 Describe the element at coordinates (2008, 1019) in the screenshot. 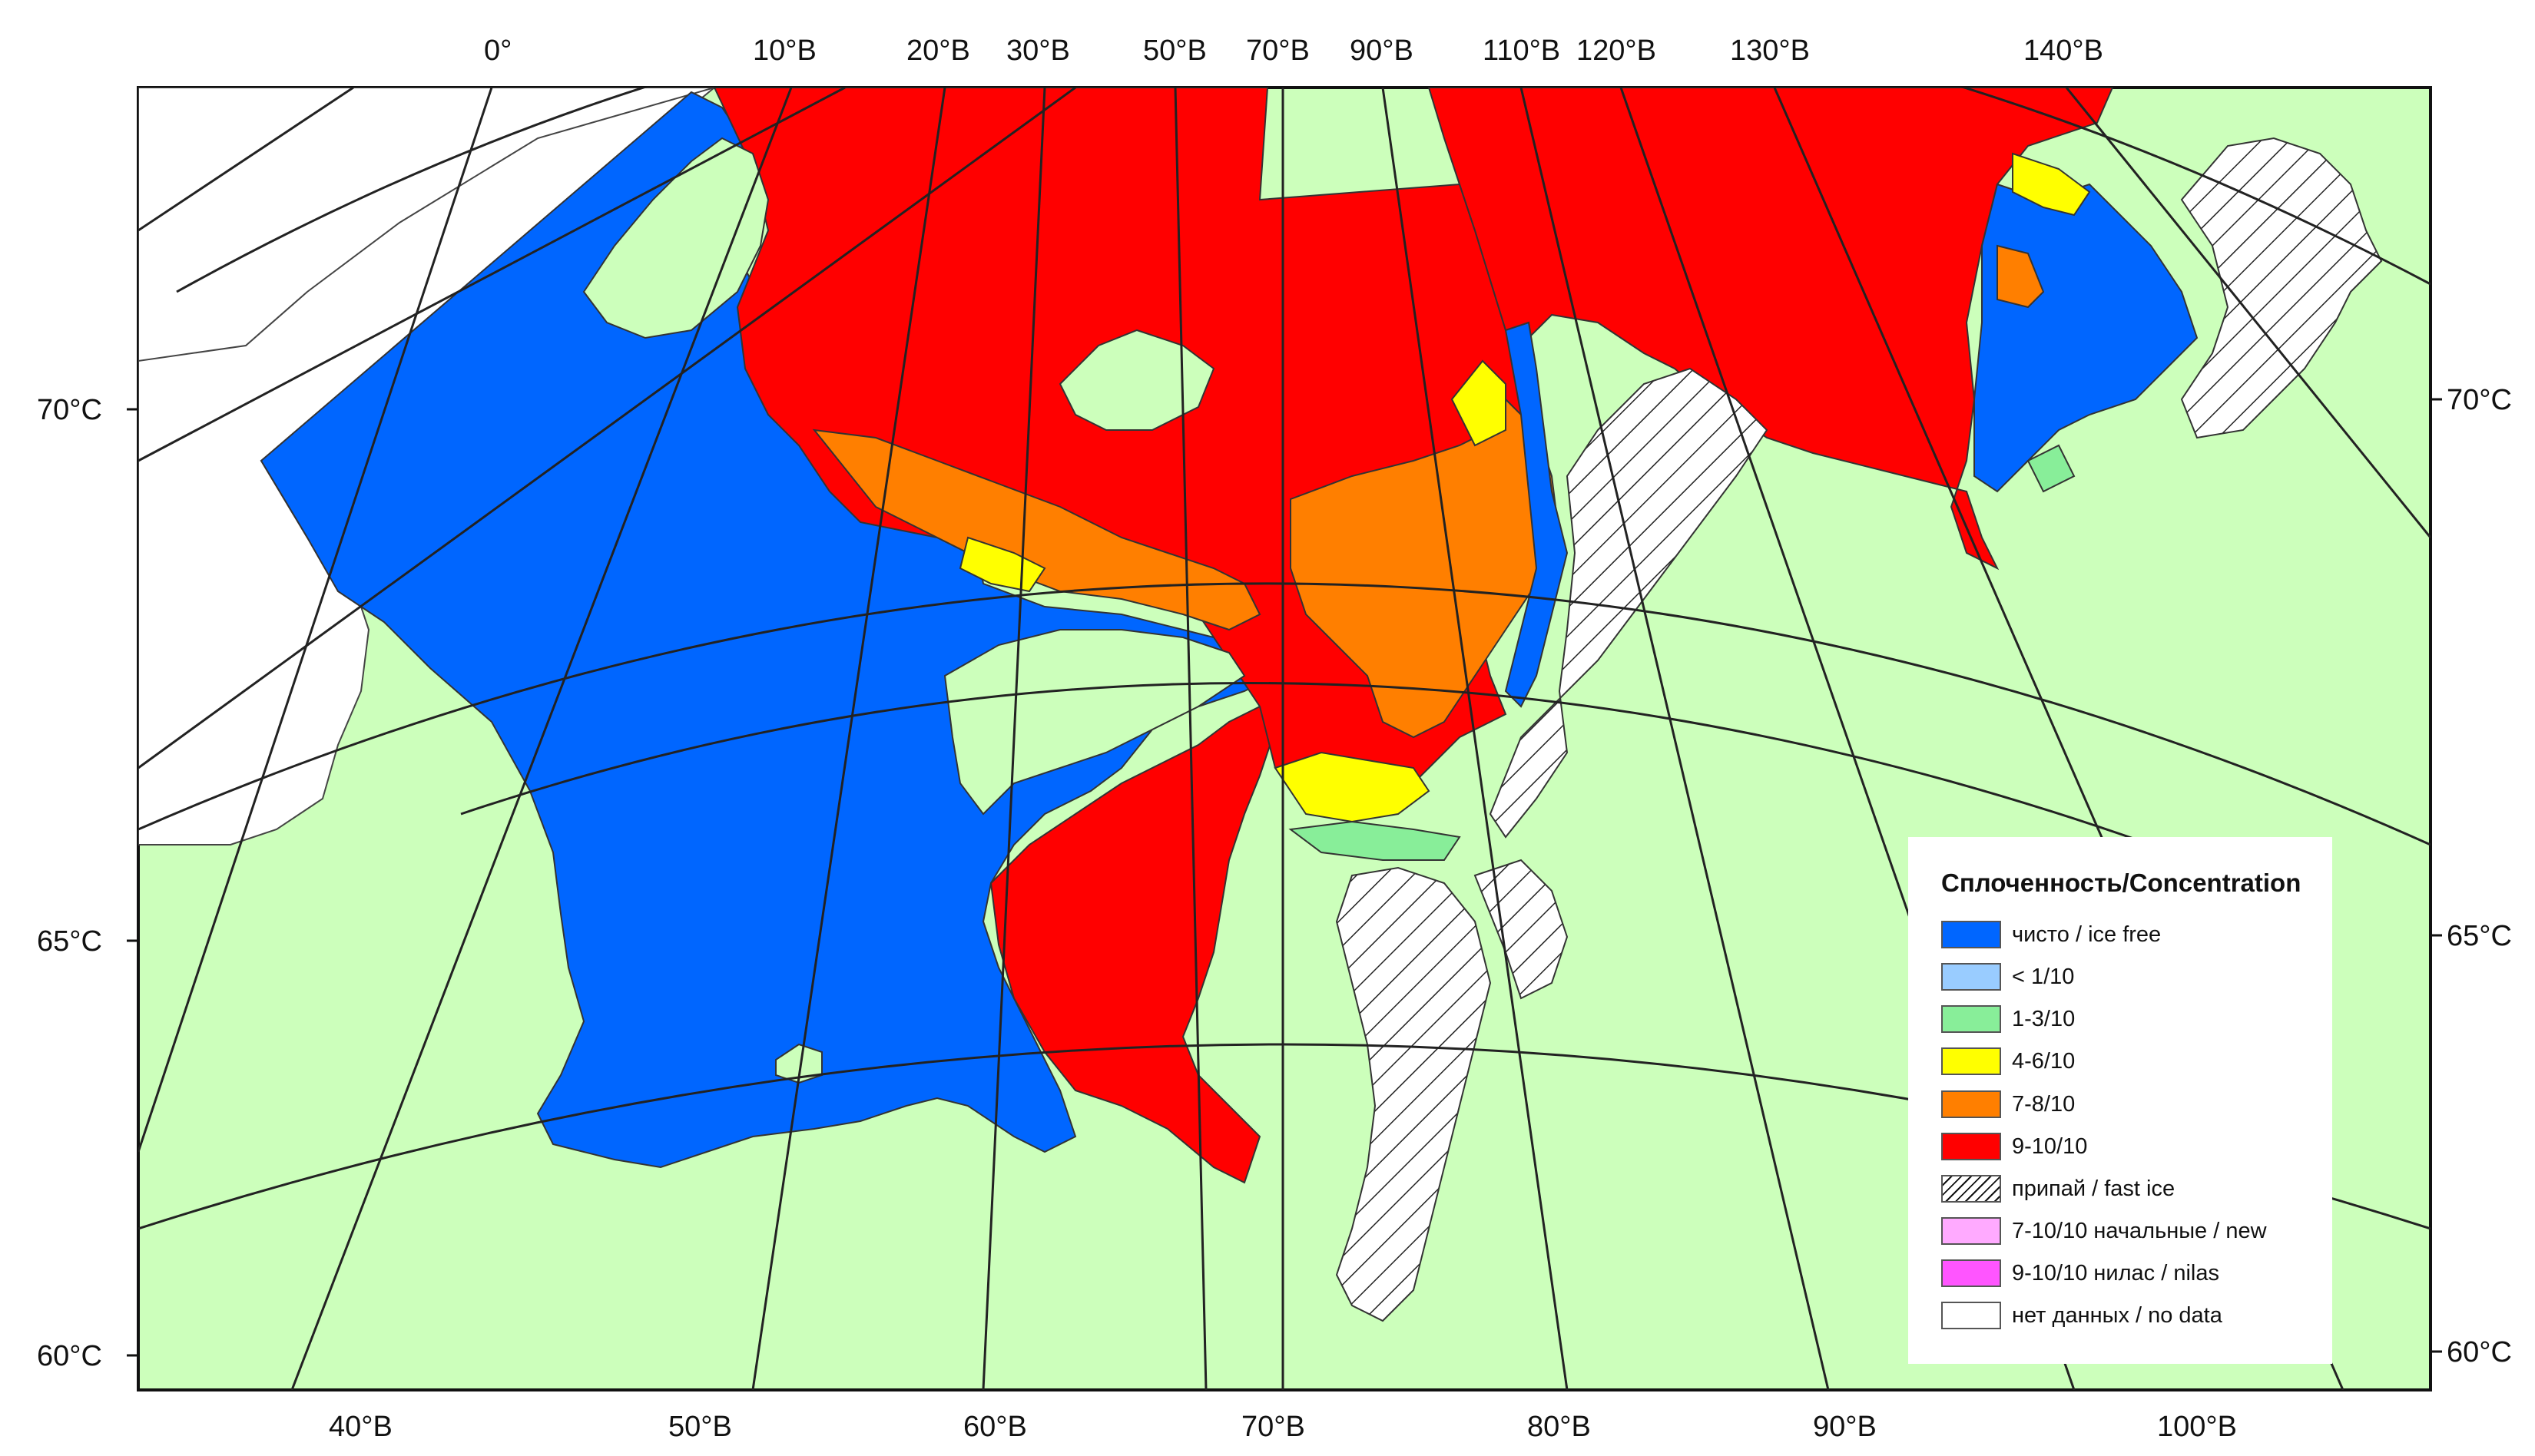

I see `legend-item: 1-3/10` at that location.